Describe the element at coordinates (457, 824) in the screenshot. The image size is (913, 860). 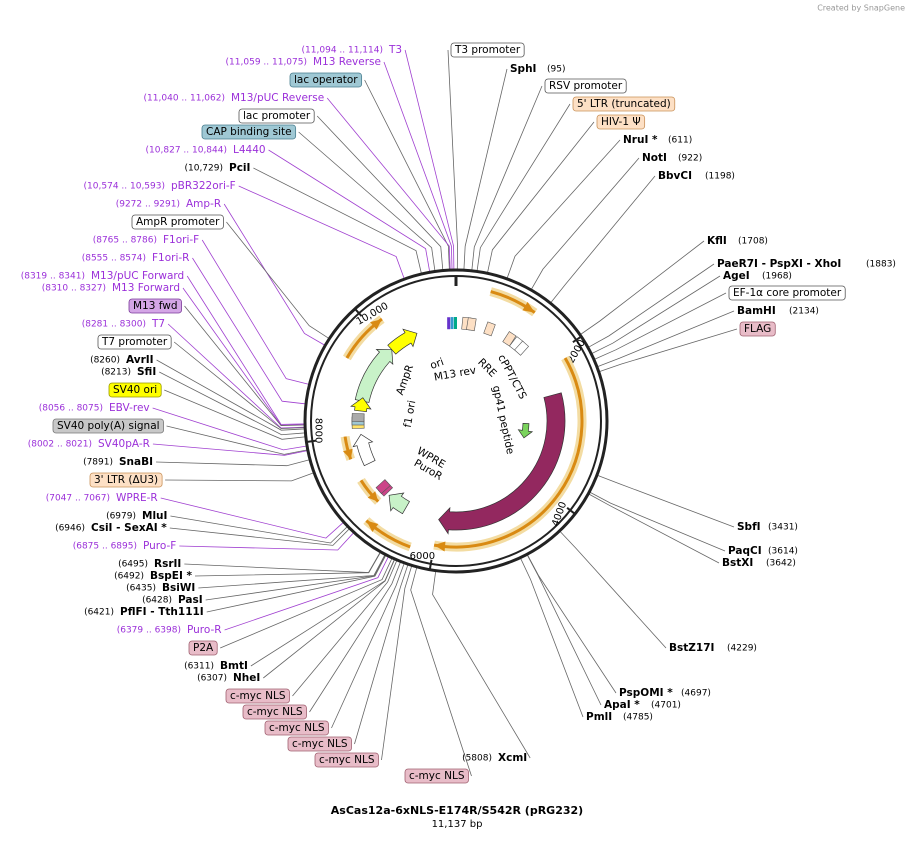
I see `length: 11,137 bp` at that location.